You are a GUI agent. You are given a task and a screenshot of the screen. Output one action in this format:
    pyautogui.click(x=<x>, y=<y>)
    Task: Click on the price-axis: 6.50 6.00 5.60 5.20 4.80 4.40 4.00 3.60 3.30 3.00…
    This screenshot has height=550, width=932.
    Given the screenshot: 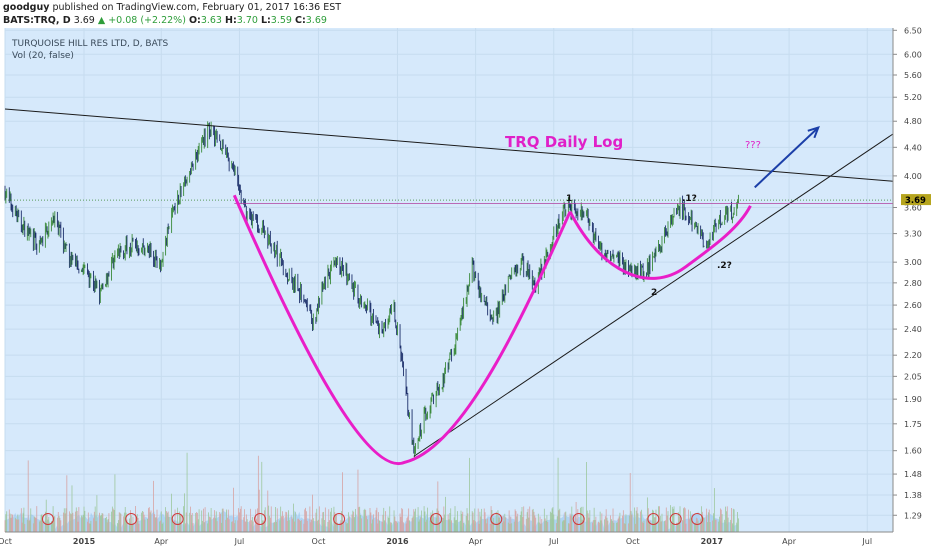 What is the action you would take?
    pyautogui.click(x=912, y=280)
    